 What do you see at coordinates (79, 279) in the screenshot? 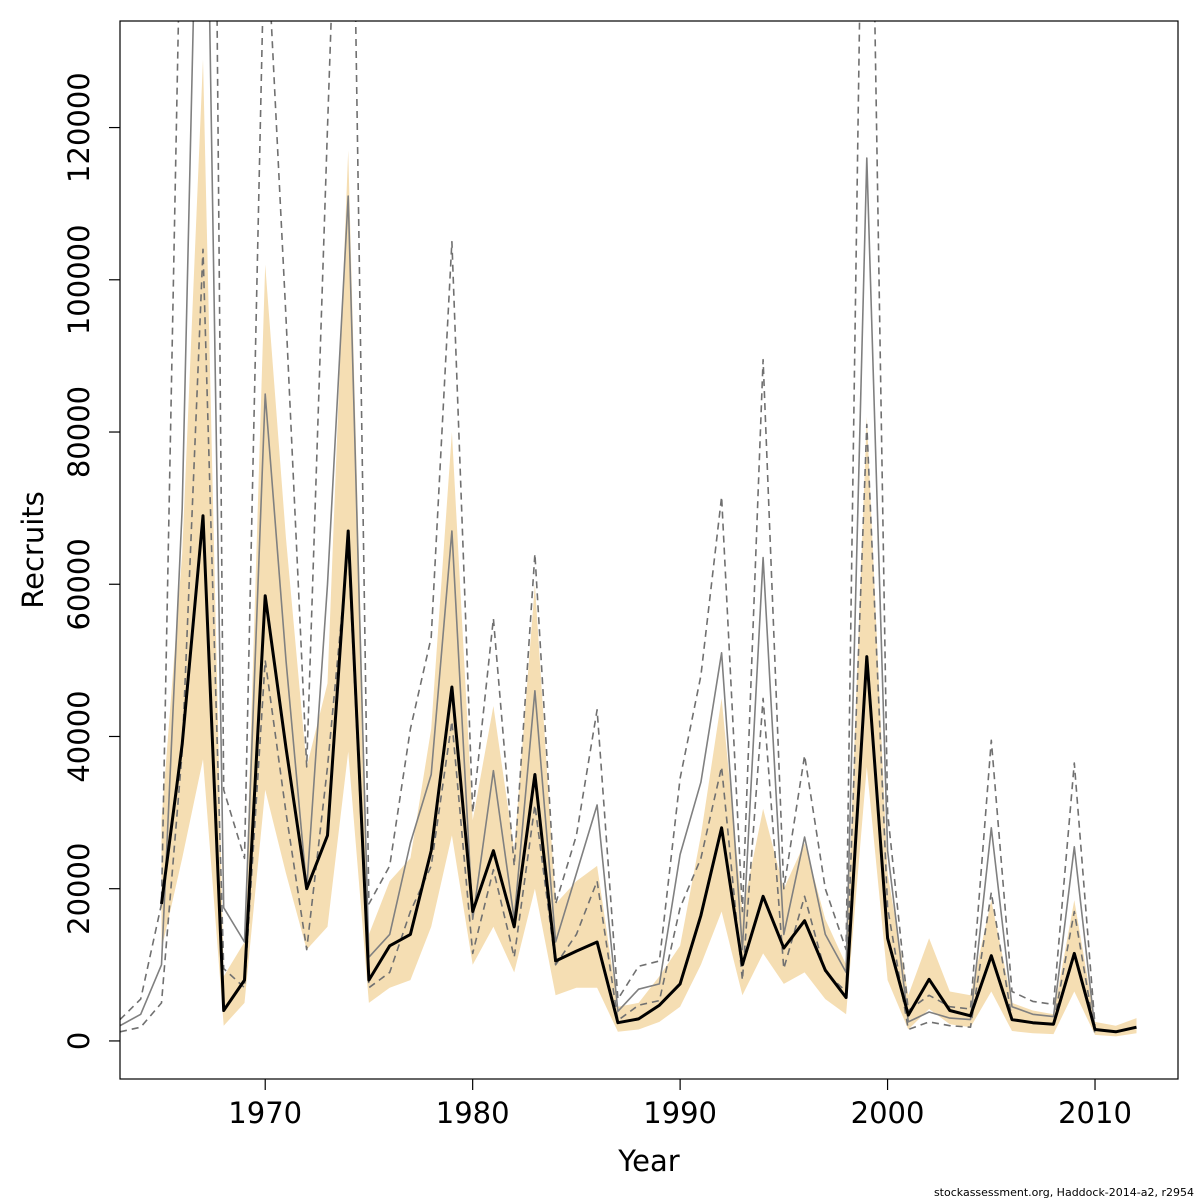
I see `y-tick-label: 100000` at bounding box center [79, 279].